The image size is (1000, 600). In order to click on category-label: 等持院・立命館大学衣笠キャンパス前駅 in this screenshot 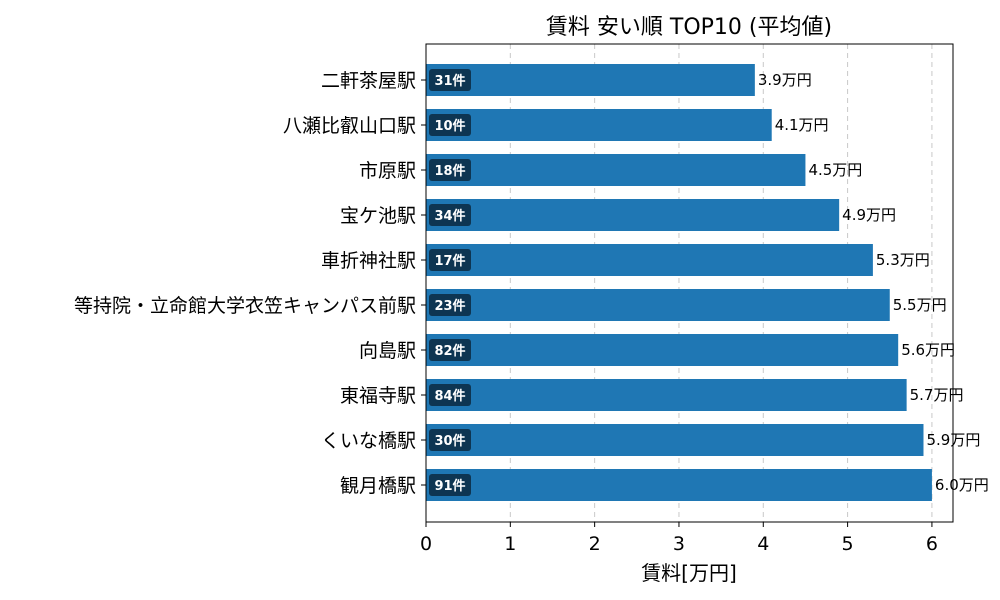, I will do `click(245, 306)`.